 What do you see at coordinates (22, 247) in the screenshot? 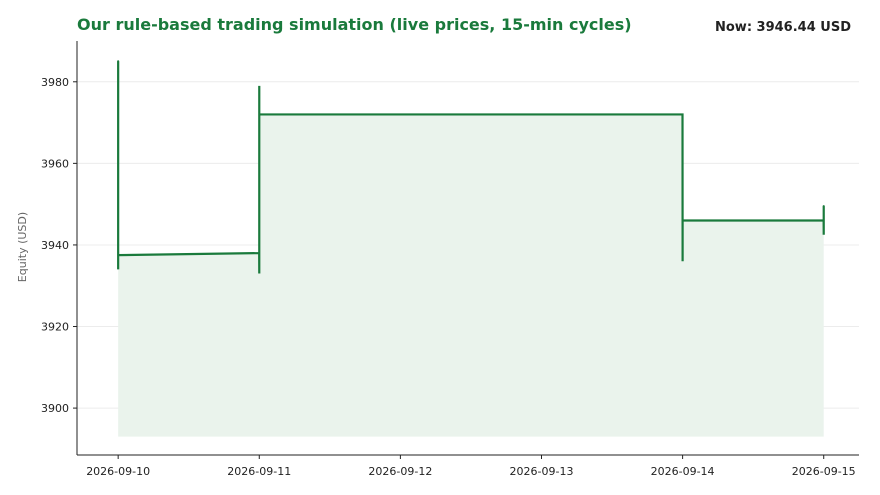
I see `y-axis-label: Equity (USD)` at bounding box center [22, 247].